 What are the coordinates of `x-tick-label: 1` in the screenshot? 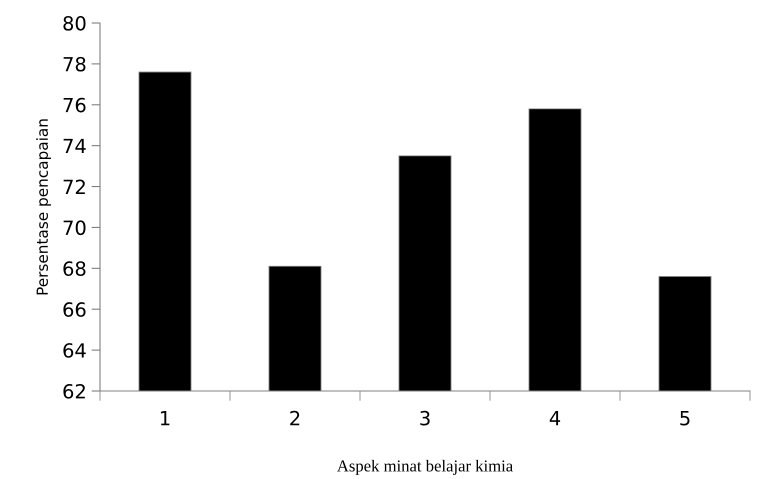 It's located at (165, 418).